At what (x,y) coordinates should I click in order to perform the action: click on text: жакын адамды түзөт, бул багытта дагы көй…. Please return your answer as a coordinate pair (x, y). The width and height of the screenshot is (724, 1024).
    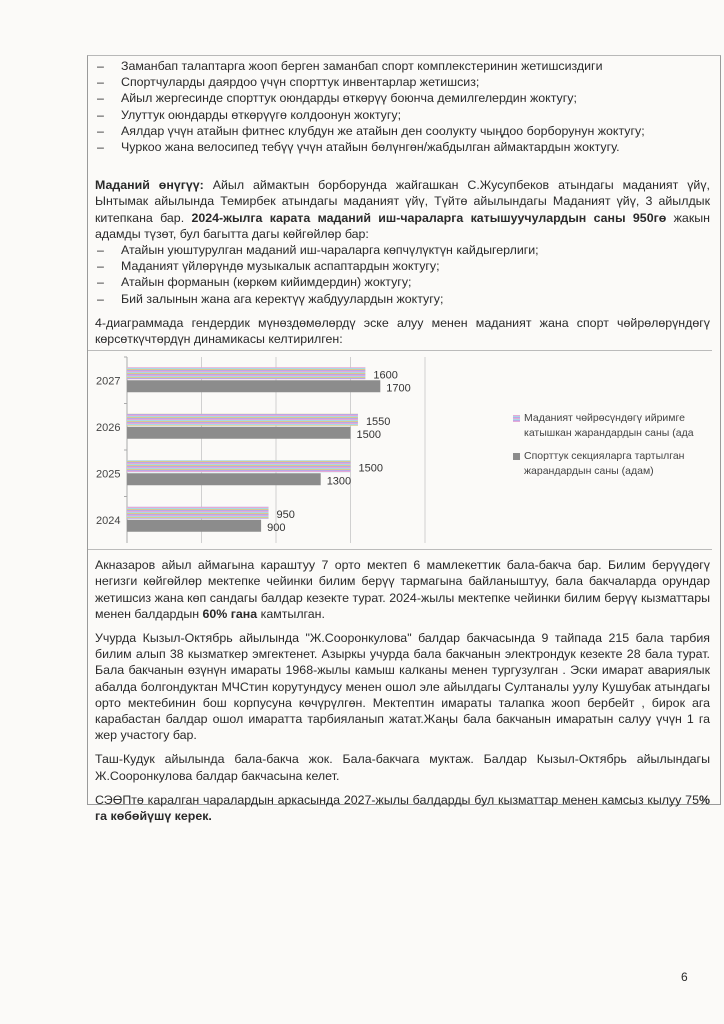
    Looking at the image, I should click on (402, 225).